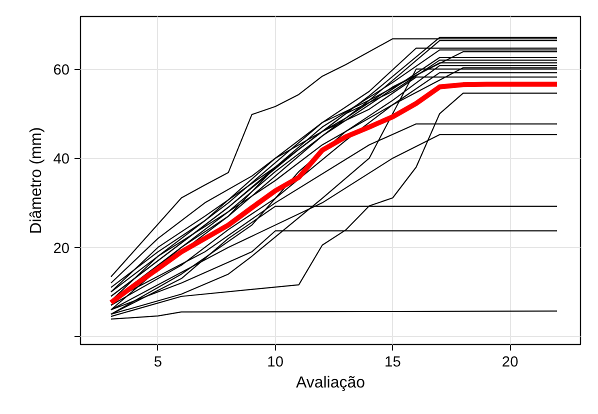  I want to click on y-tick-label: 60, so click(61, 70).